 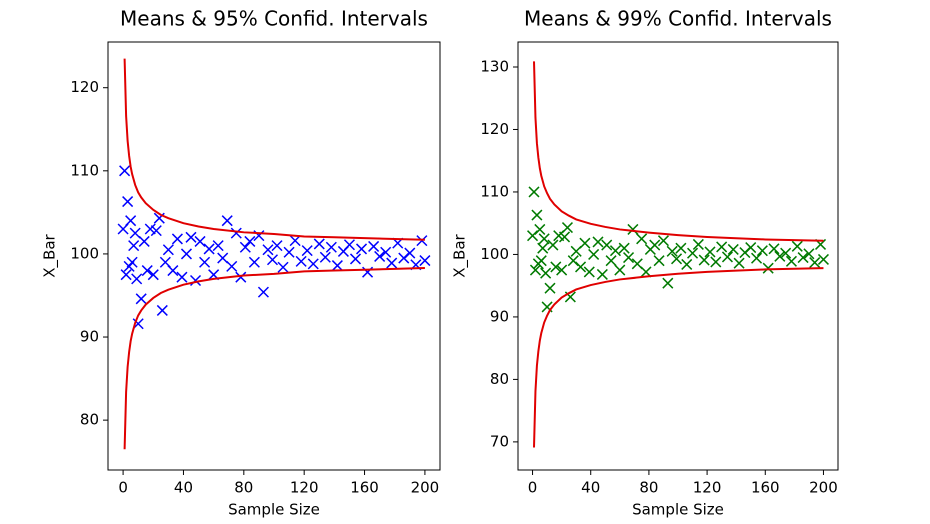 I want to click on lower-bound, so click(x=678, y=357).